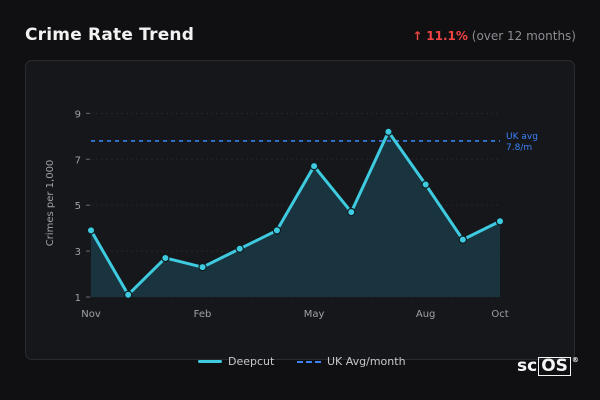  I want to click on logo-text-plain: sc, so click(527, 366).